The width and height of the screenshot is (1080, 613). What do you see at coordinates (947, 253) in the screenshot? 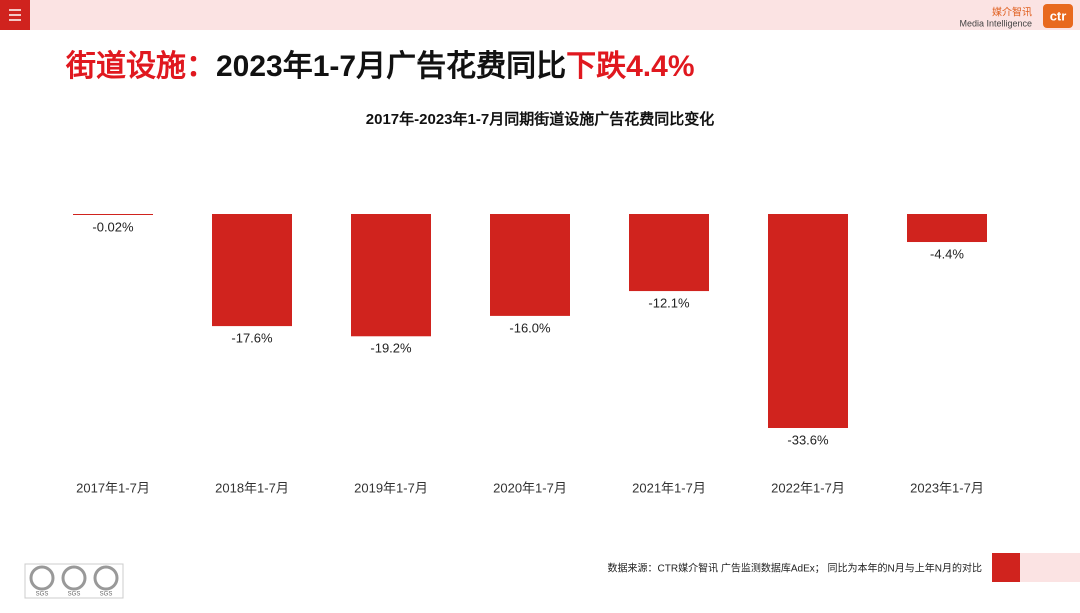
I see `data-label: -4.4%` at bounding box center [947, 253].